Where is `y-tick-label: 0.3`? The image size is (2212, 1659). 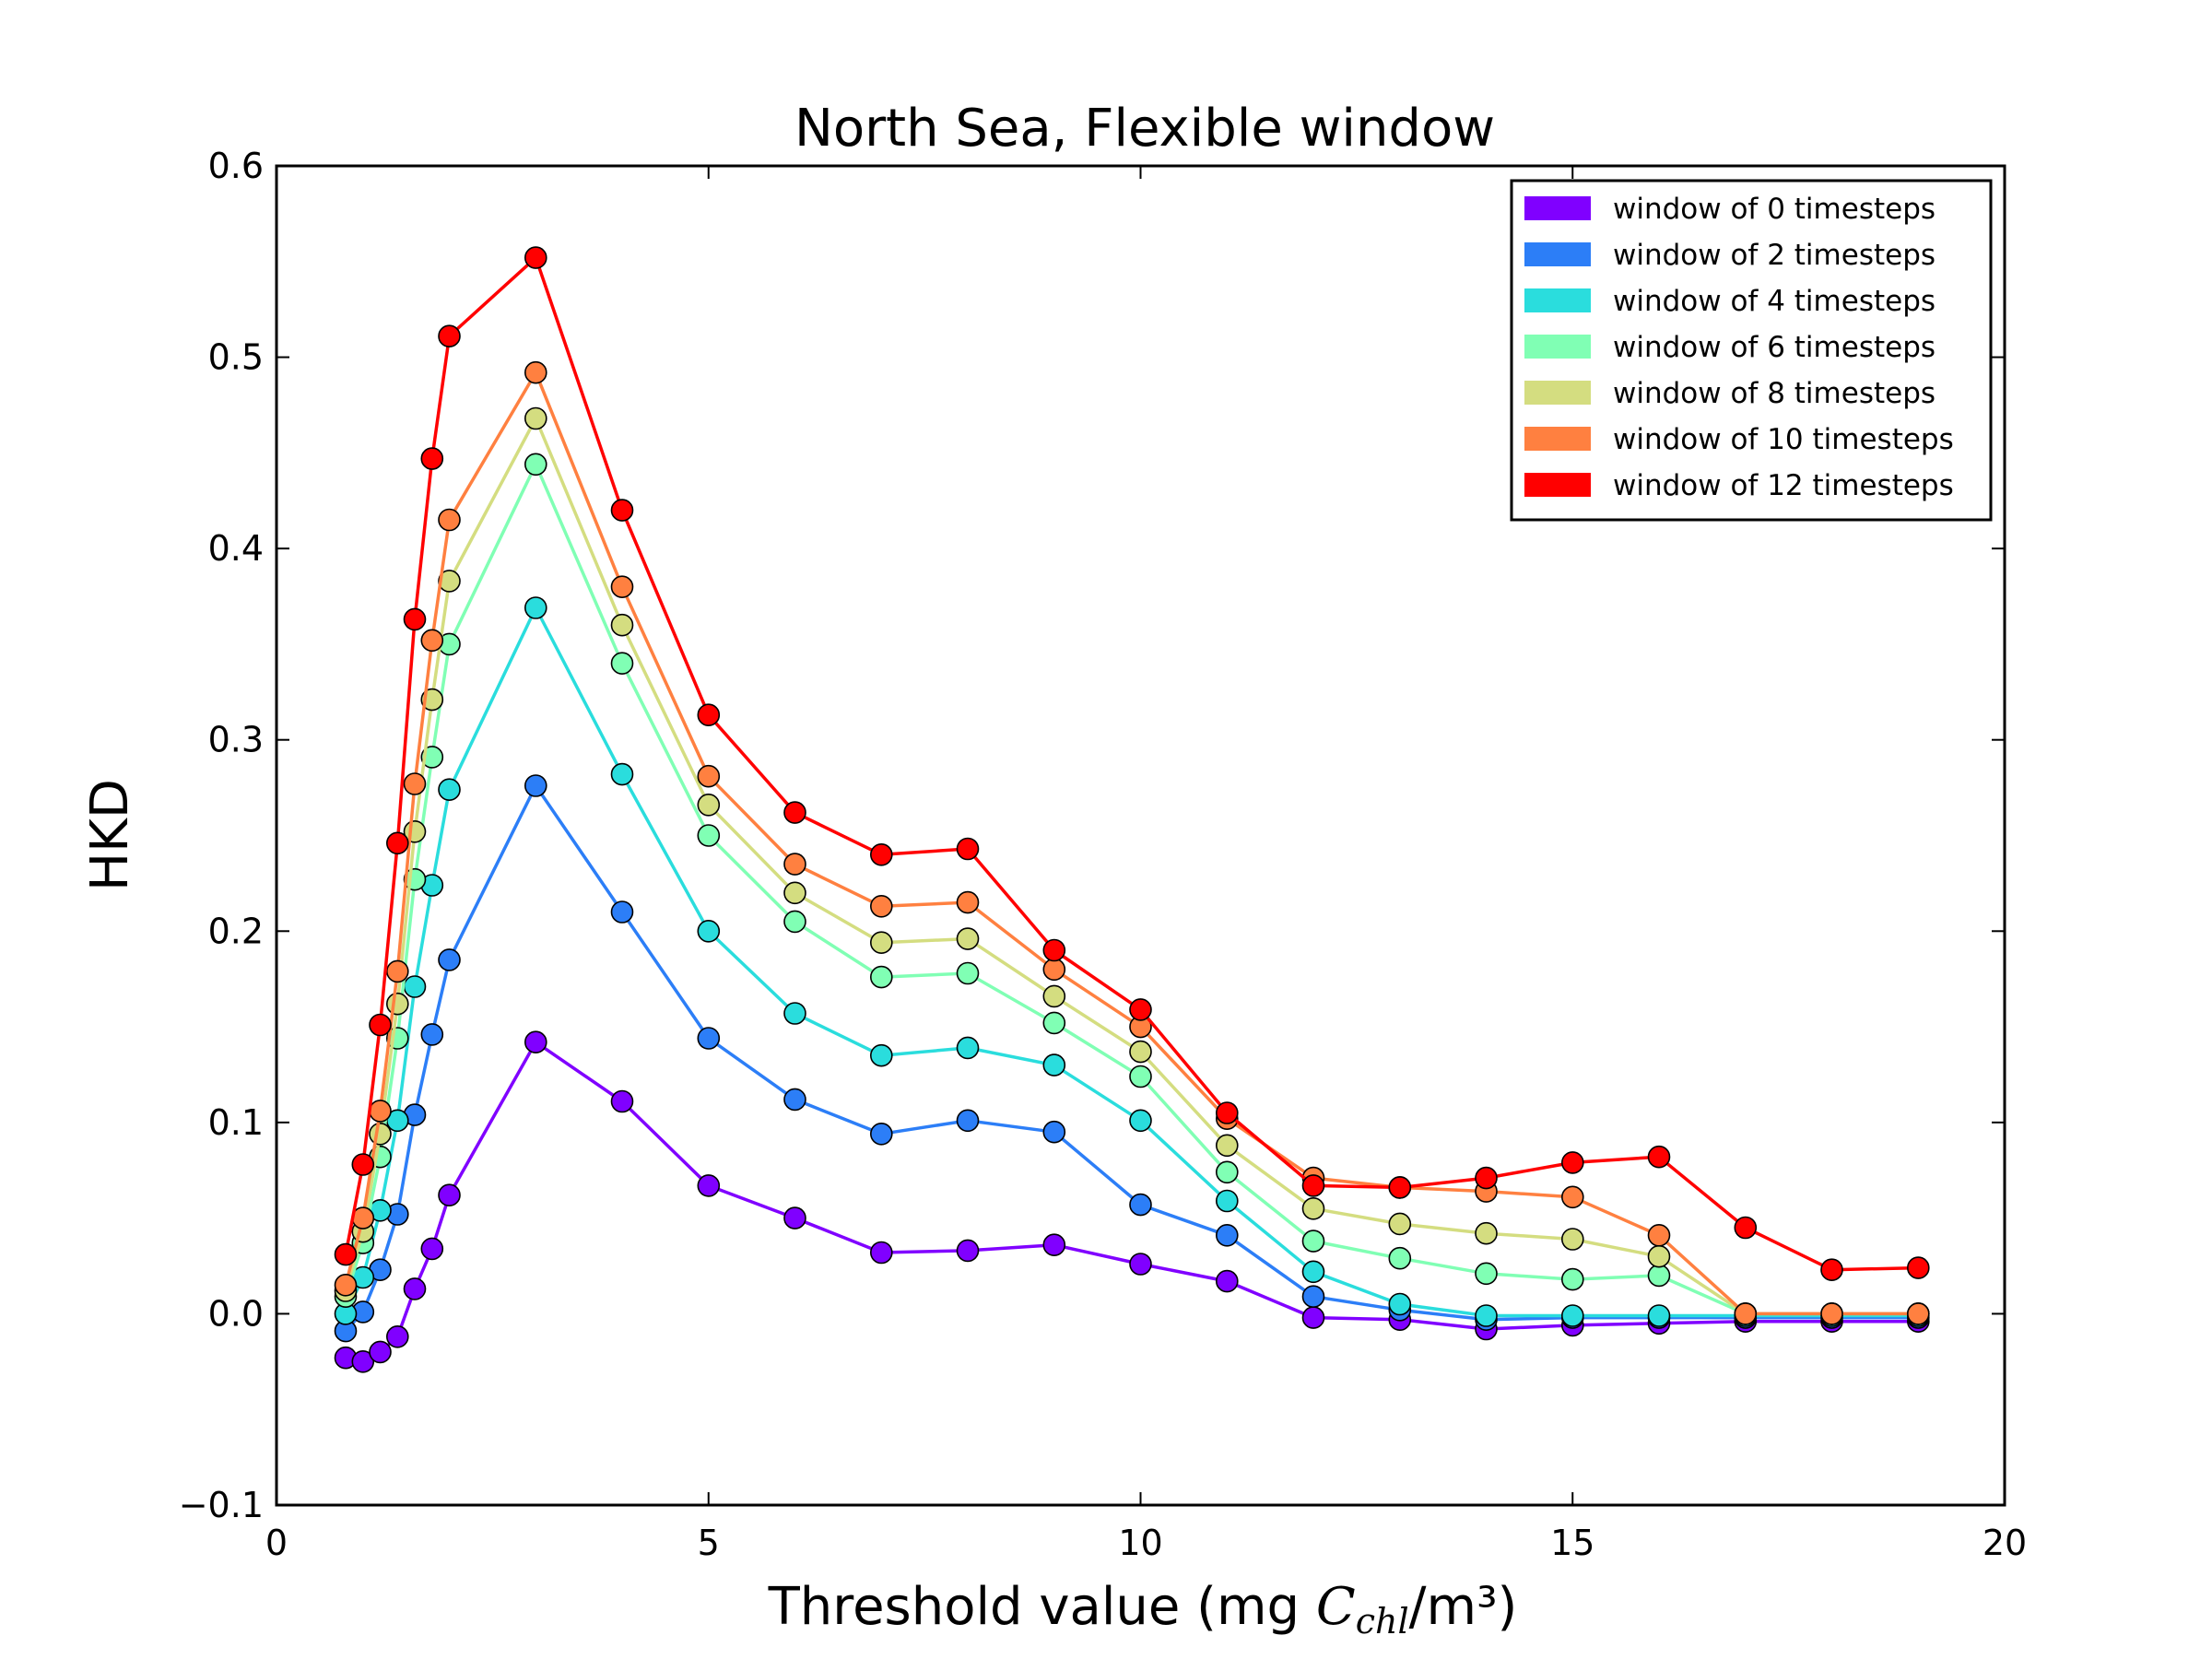 y-tick-label: 0.3 is located at coordinates (236, 740).